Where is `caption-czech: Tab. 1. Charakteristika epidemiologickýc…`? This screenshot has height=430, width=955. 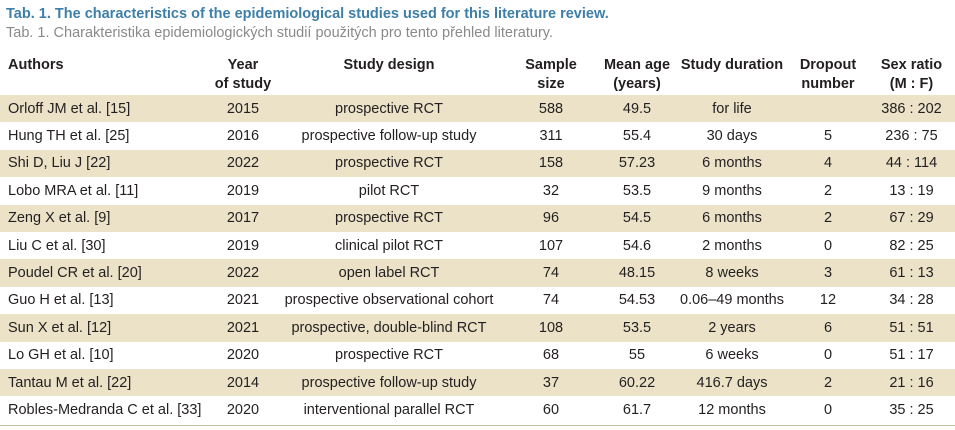
caption-czech: Tab. 1. Charakteristika epidemiologickýc… is located at coordinates (279, 33).